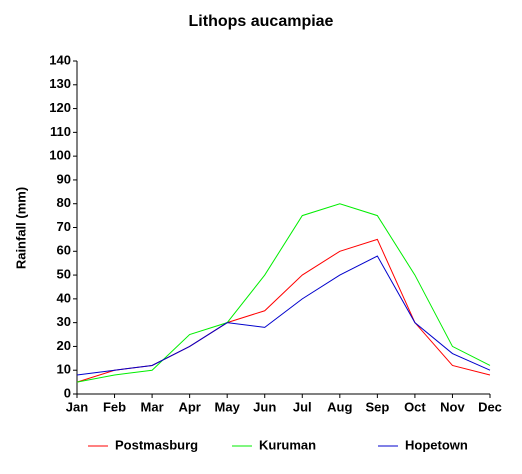  I want to click on chart-title: Lithops aucampiae, so click(261, 21).